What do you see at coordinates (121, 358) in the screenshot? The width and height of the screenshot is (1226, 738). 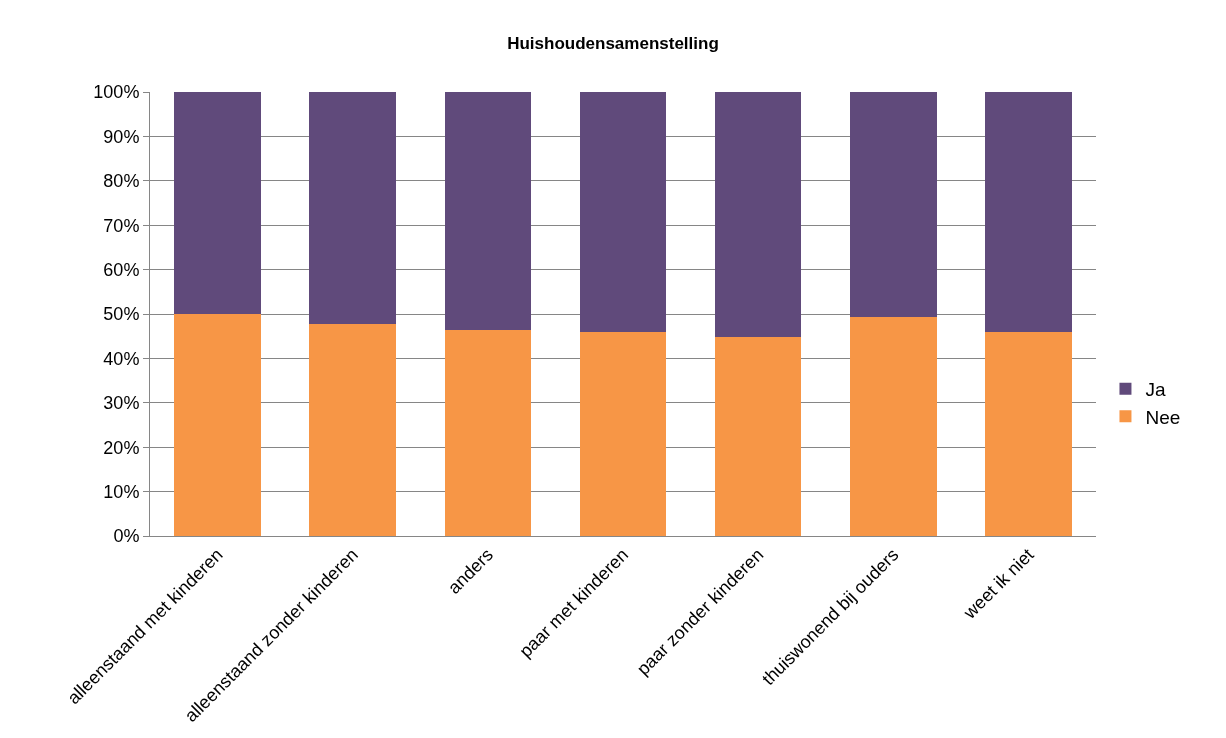 I see `y-tick-label: 40%` at bounding box center [121, 358].